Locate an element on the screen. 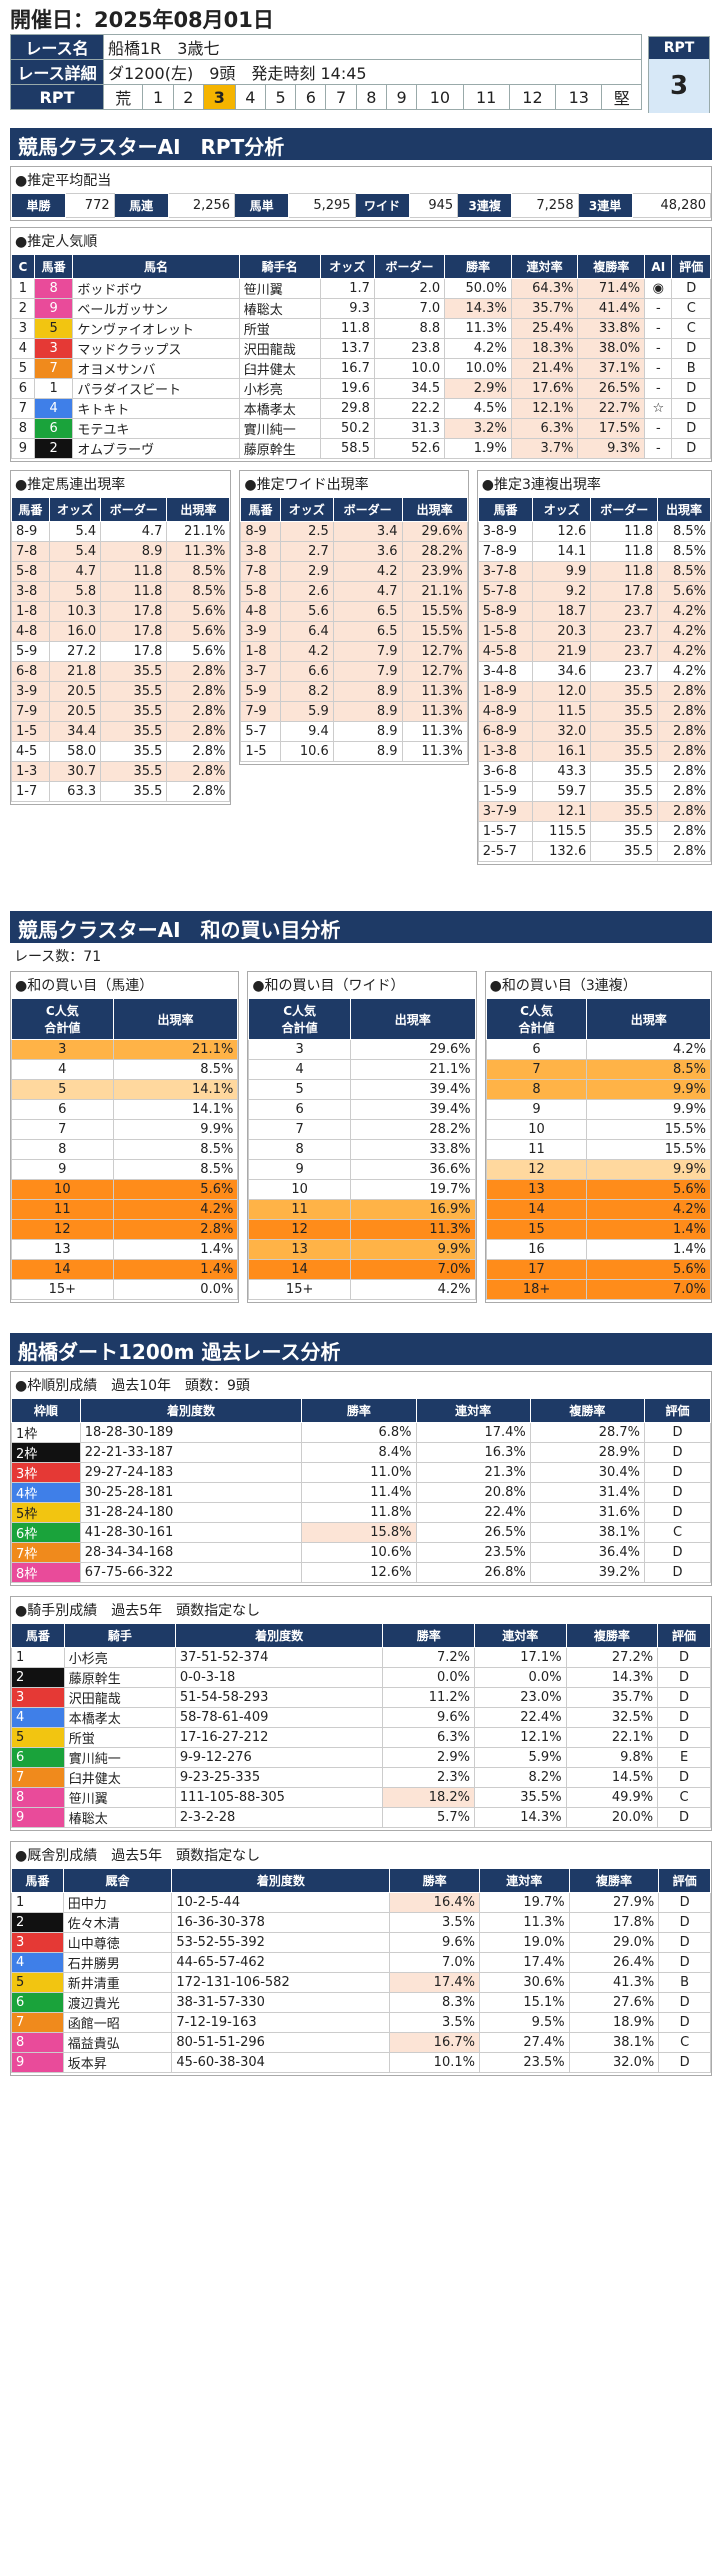 This screenshot has height=2560, width=722. umaren-cell: 11.8 is located at coordinates (134, 571).